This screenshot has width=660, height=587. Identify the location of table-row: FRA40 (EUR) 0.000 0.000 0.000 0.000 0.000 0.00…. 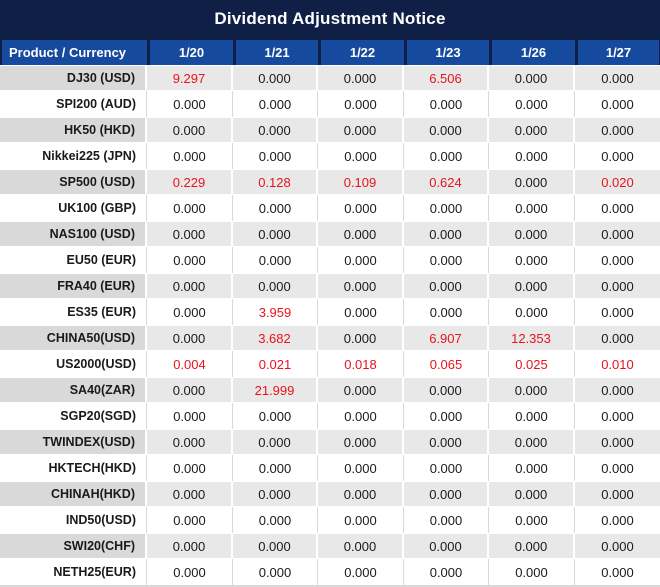
(330, 286).